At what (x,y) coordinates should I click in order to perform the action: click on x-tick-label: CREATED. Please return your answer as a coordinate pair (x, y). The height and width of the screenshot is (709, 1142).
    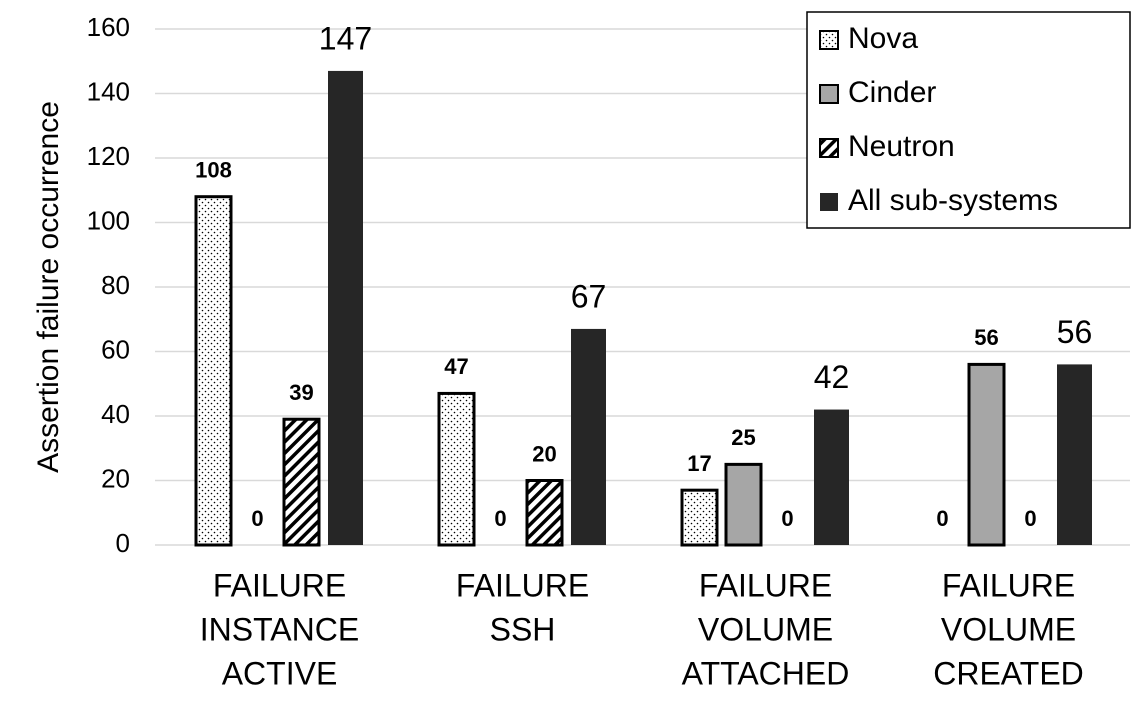
    Looking at the image, I should click on (1008, 673).